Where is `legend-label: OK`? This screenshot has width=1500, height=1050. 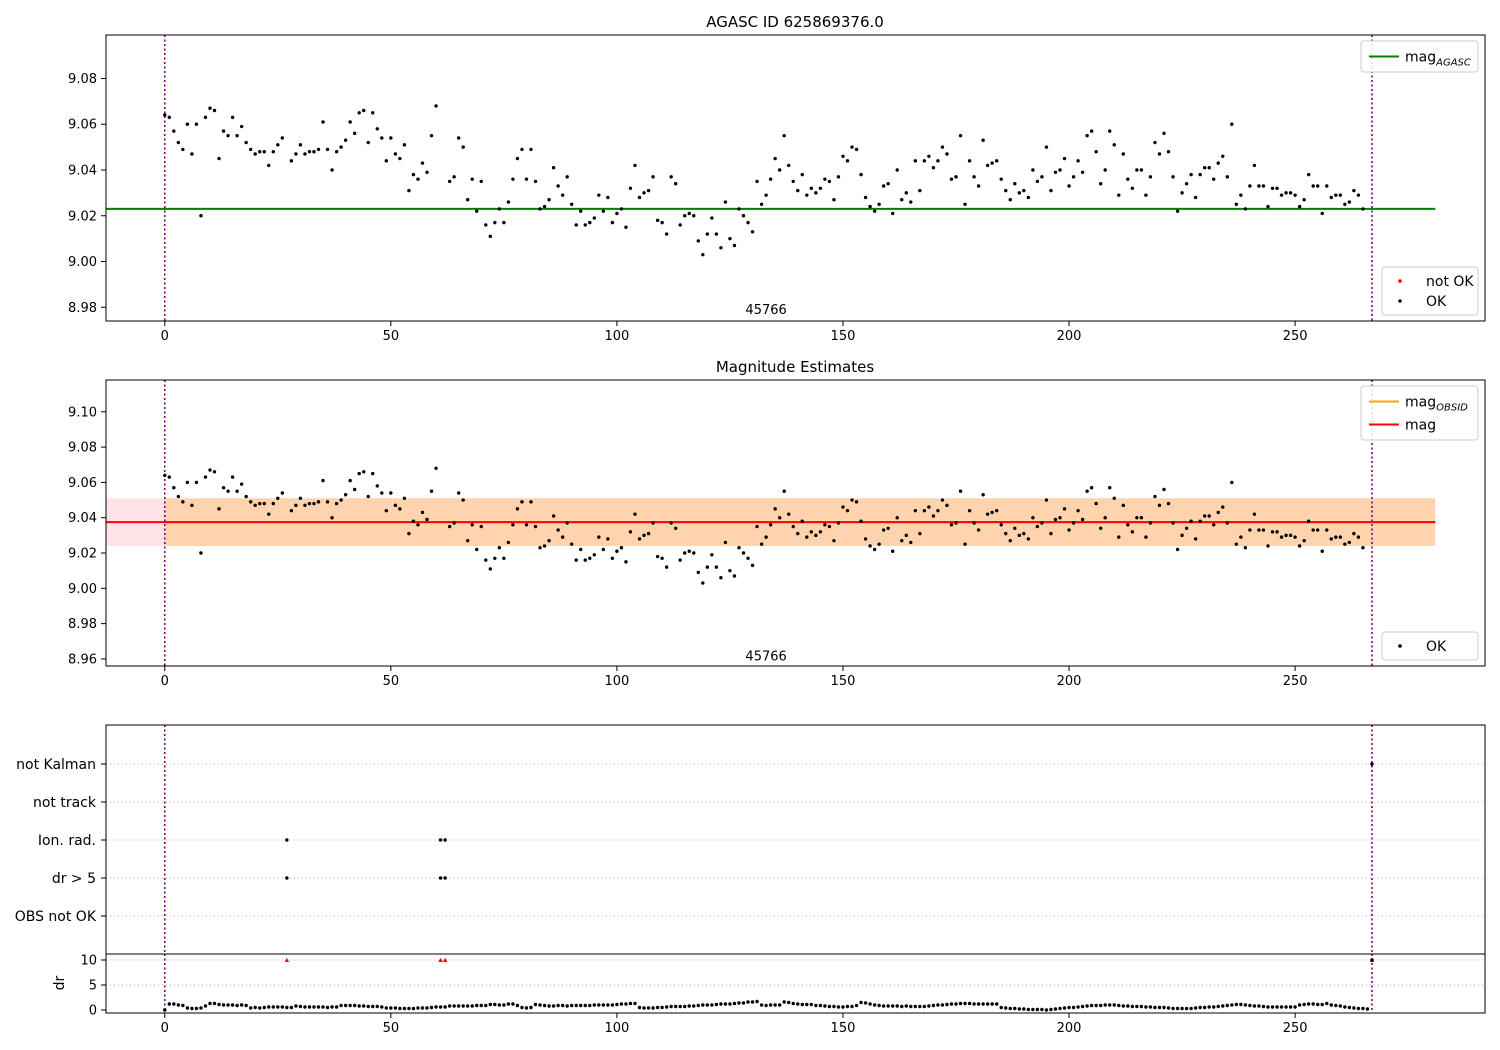 legend-label: OK is located at coordinates (1436, 647).